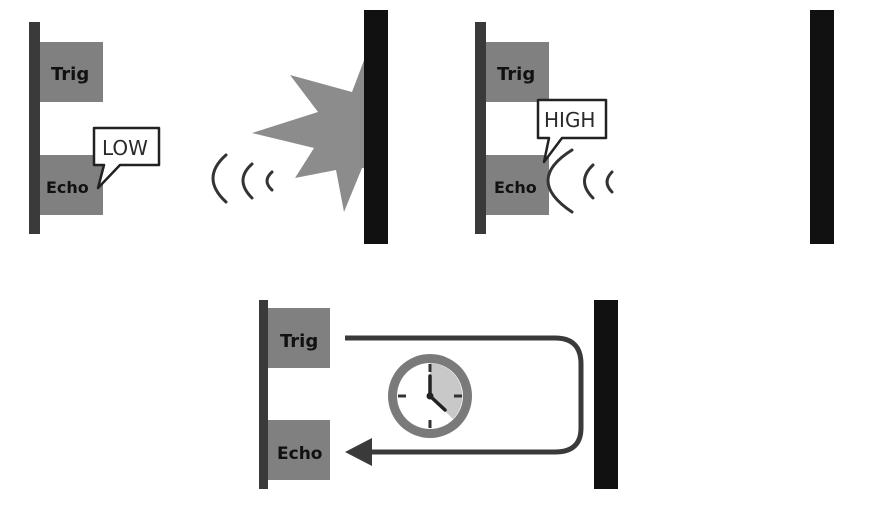  Describe the element at coordinates (358, 452) in the screenshot. I see `arrow-head-icon` at that location.